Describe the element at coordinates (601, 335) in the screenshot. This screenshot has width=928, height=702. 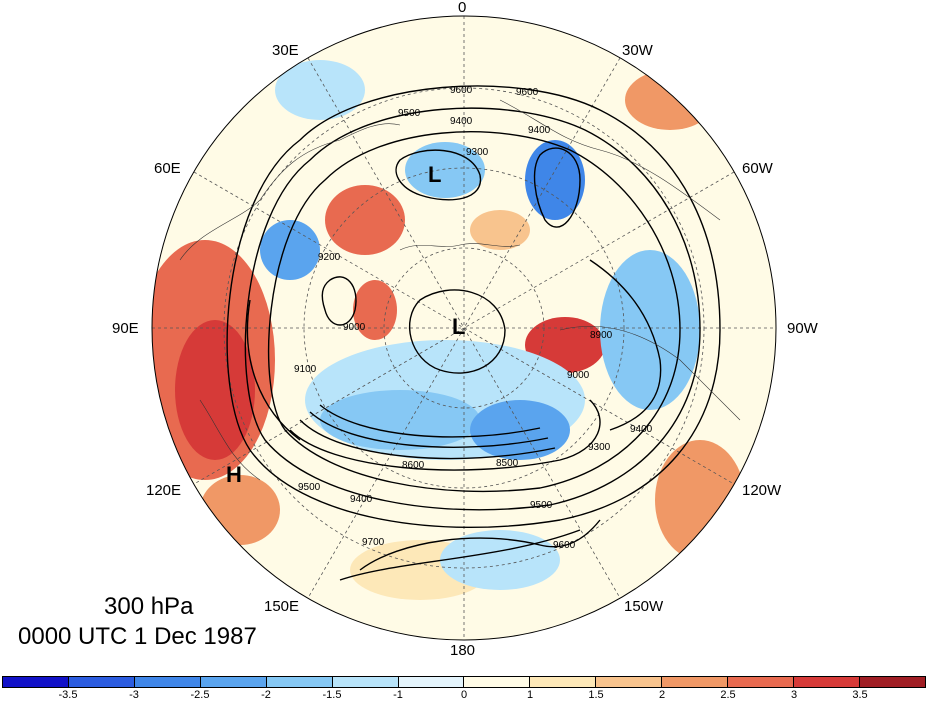
I see `contour-label: 8900` at that location.